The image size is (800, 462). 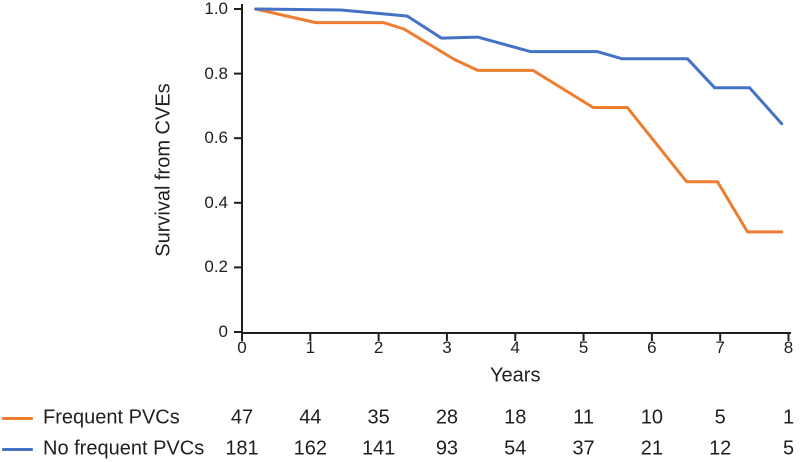 What do you see at coordinates (378, 448) in the screenshot?
I see `at-risk-count: 141` at bounding box center [378, 448].